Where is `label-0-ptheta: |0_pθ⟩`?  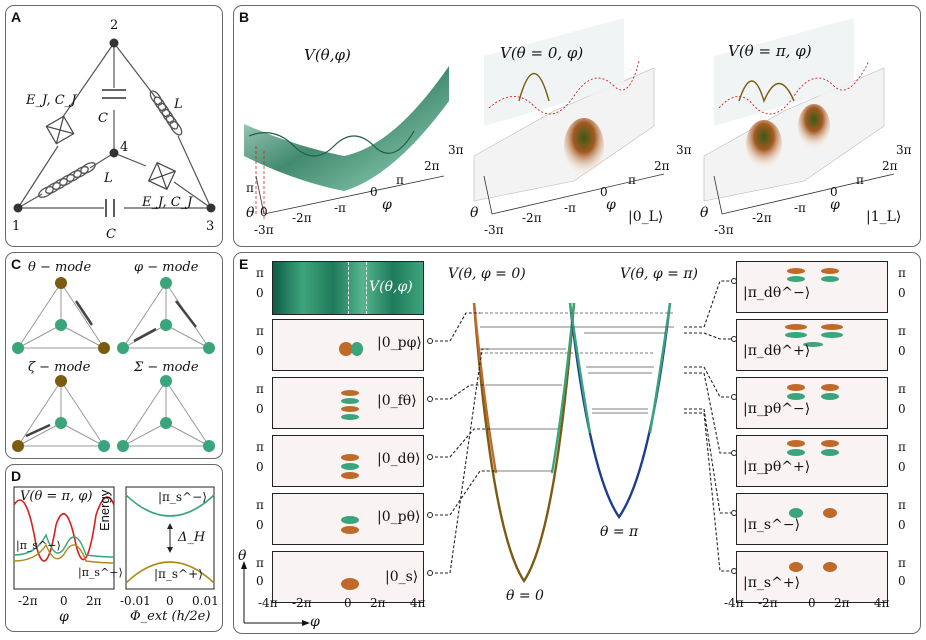
label-0-ptheta: |0_pθ⟩ is located at coordinates (399, 517).